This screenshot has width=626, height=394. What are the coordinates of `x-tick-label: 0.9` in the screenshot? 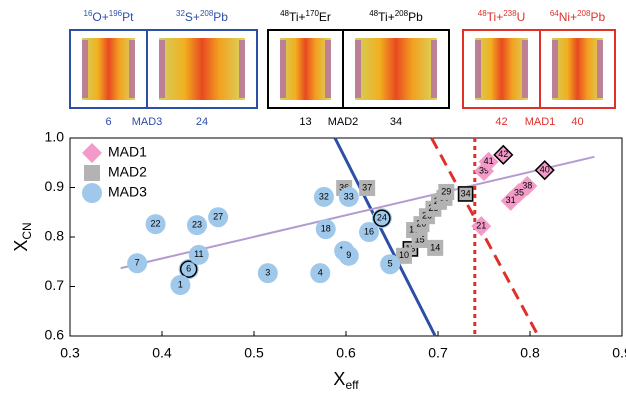 It's located at (619, 353).